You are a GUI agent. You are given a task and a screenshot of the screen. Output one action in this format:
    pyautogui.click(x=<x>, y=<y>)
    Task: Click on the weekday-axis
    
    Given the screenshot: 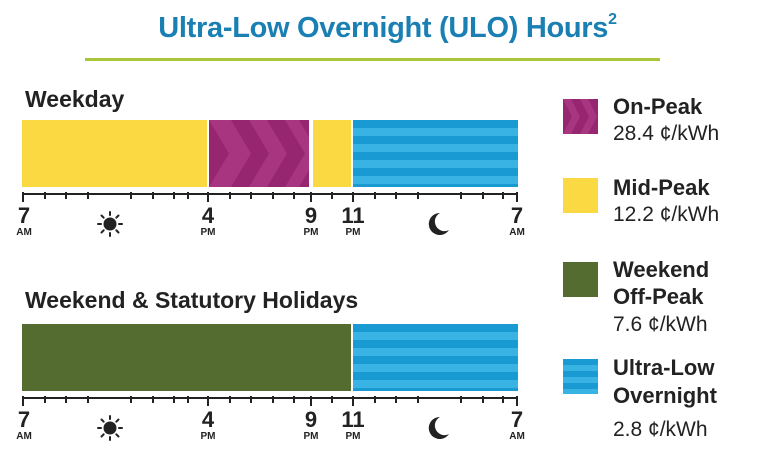 What is the action you would take?
    pyautogui.click(x=270, y=197)
    